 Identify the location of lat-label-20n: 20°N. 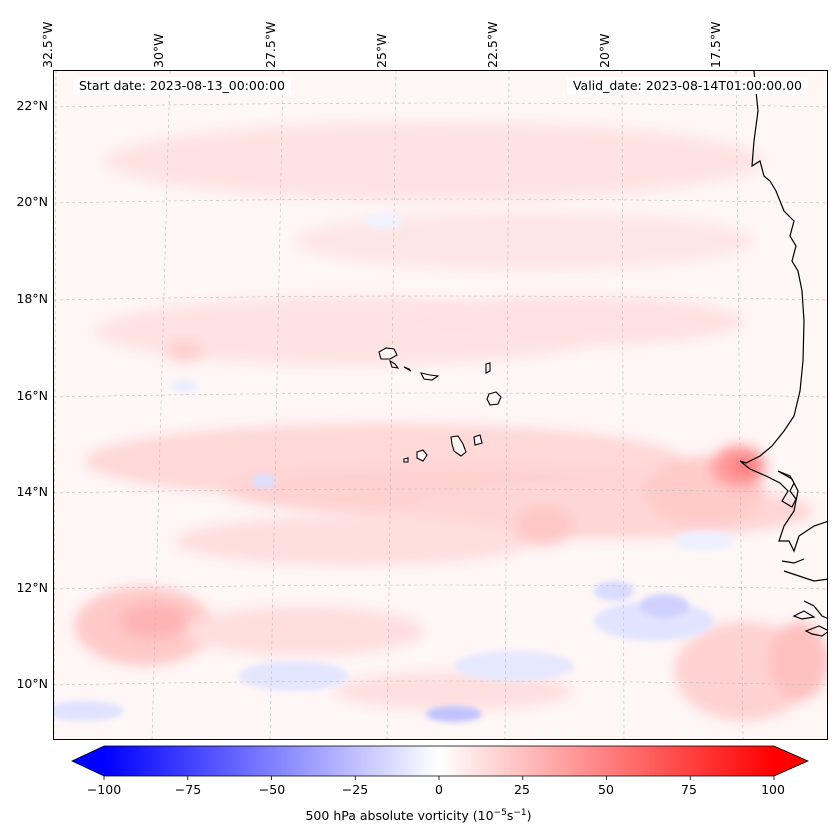
(32, 201).